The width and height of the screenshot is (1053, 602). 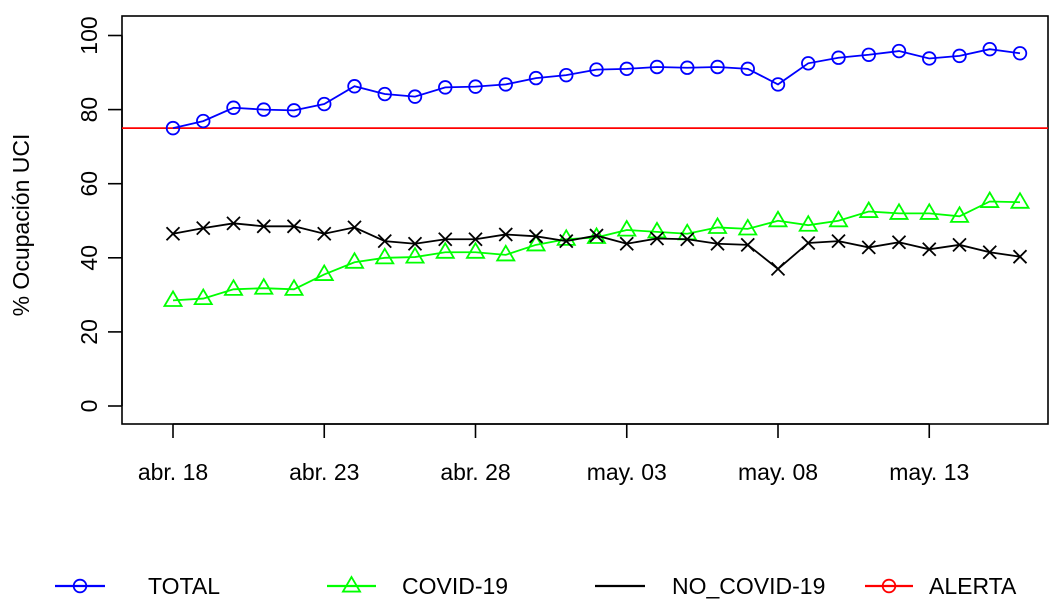 I want to click on y-tick-label: 60, so click(x=89, y=184).